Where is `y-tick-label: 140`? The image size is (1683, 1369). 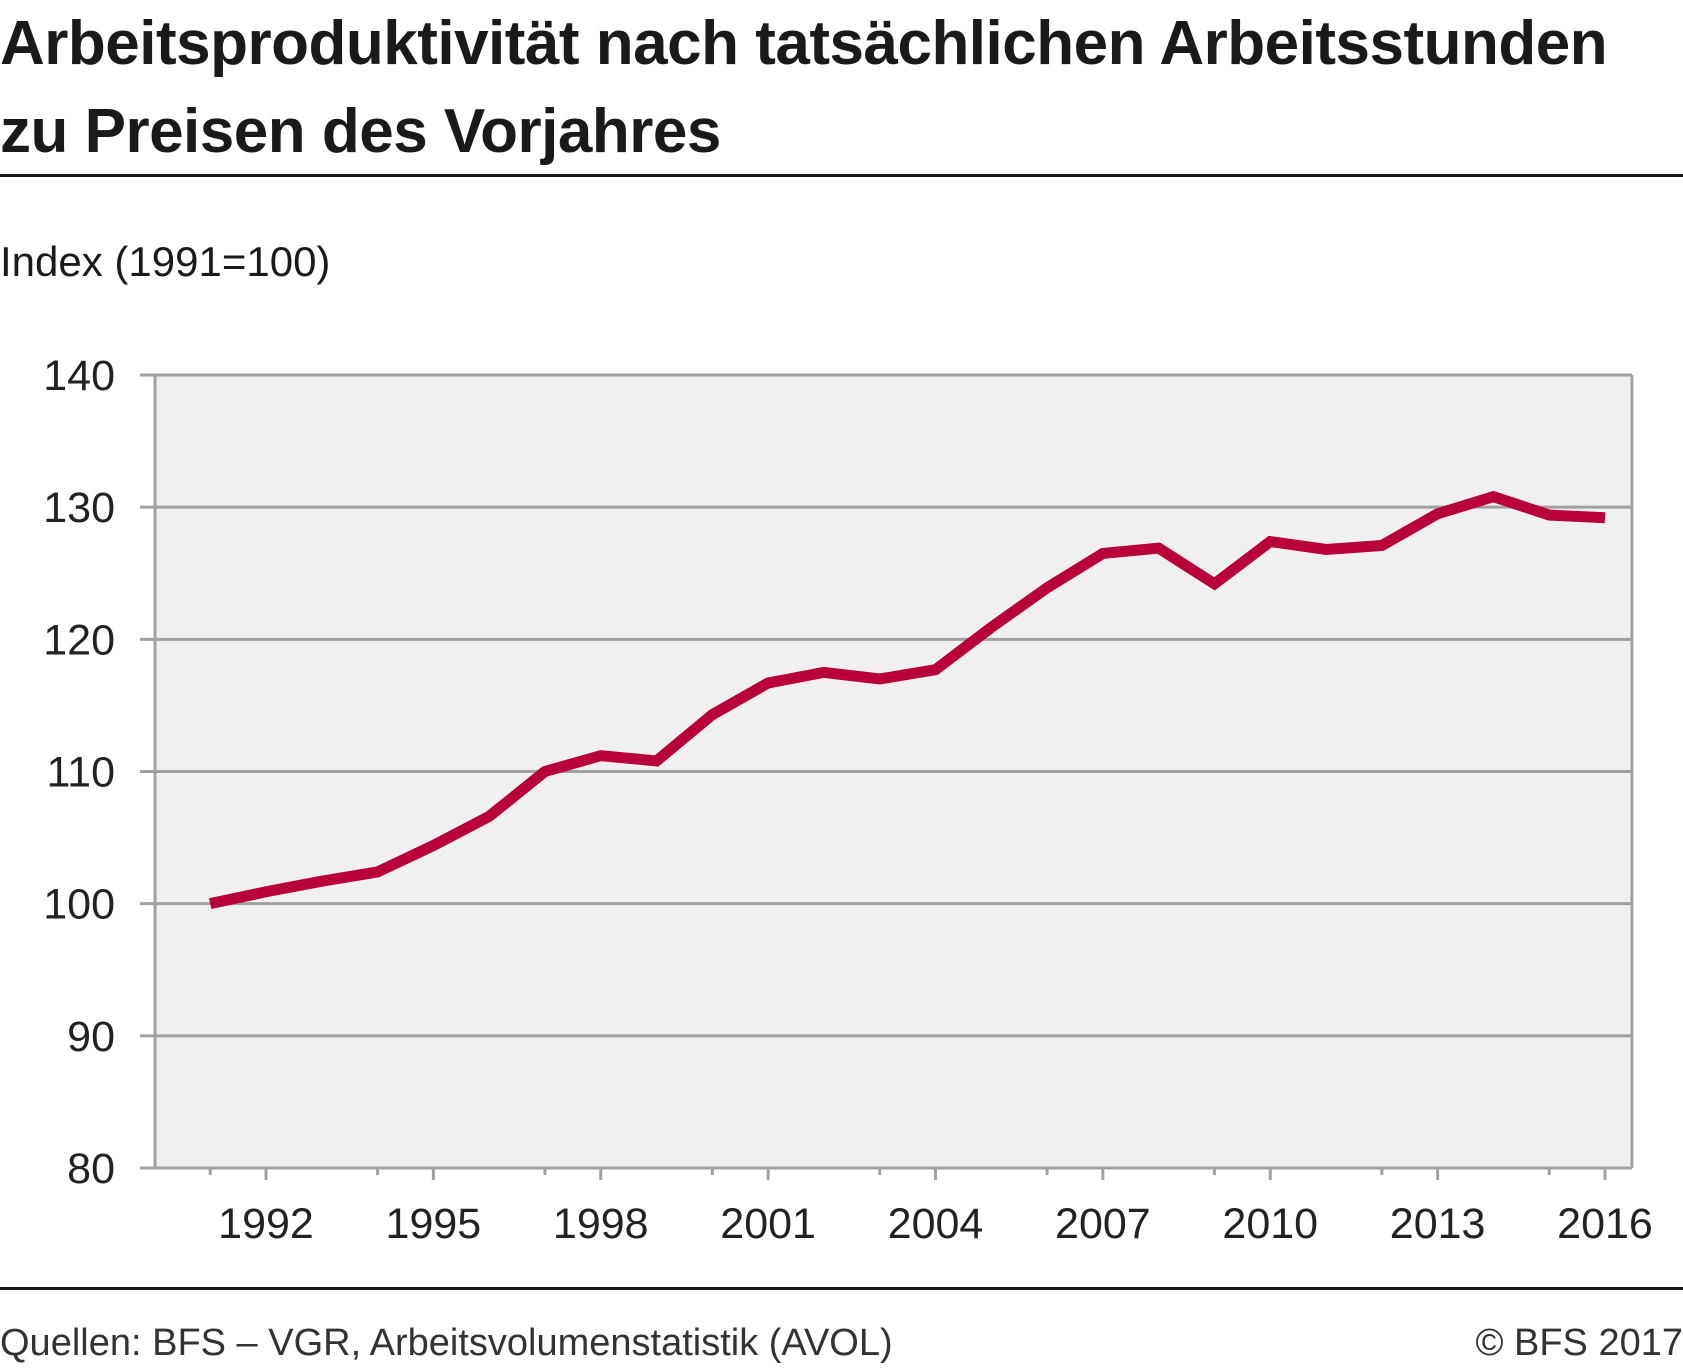
y-tick-label: 140 is located at coordinates (79, 376).